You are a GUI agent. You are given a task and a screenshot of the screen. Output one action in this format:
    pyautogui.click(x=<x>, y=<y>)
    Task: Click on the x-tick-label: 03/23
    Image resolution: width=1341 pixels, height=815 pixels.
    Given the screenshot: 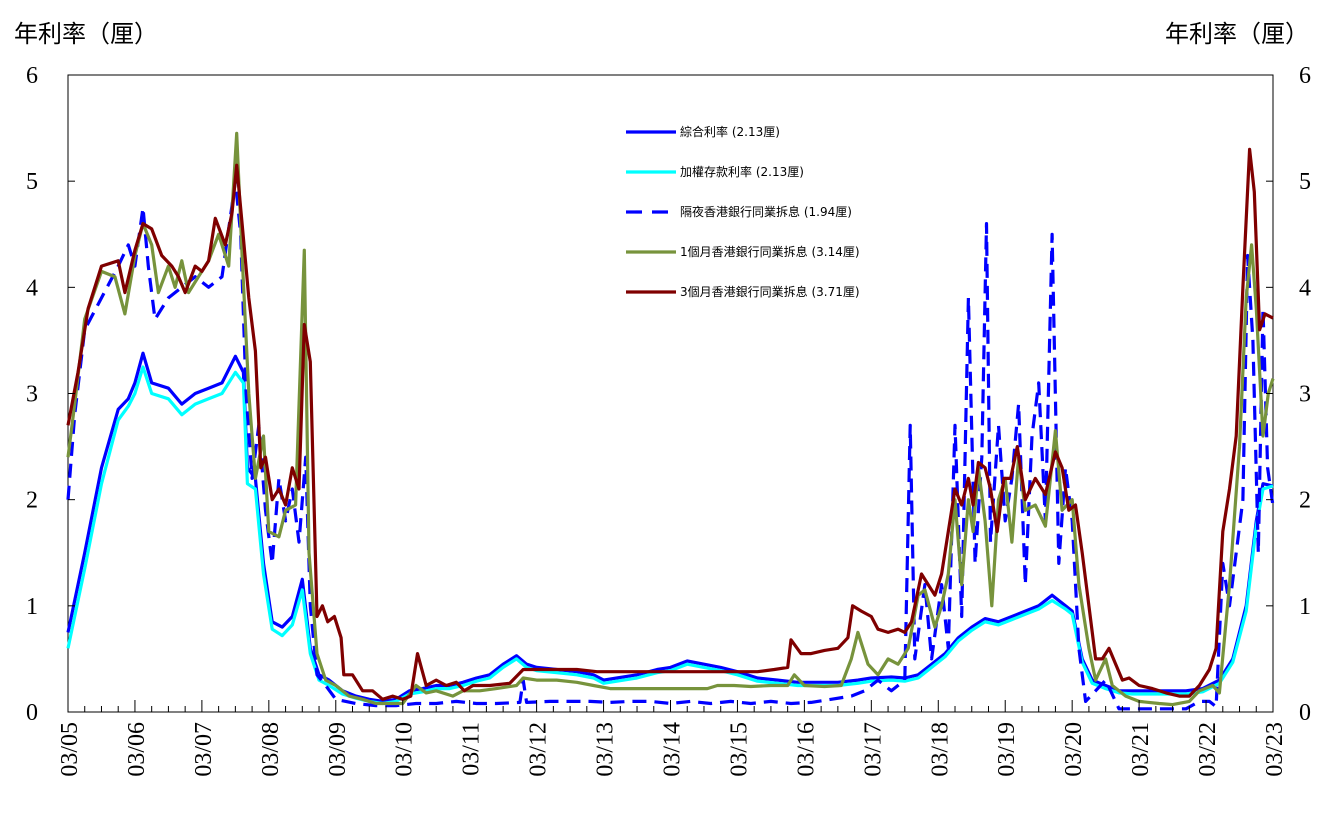 What is the action you would take?
    pyautogui.click(x=1275, y=749)
    